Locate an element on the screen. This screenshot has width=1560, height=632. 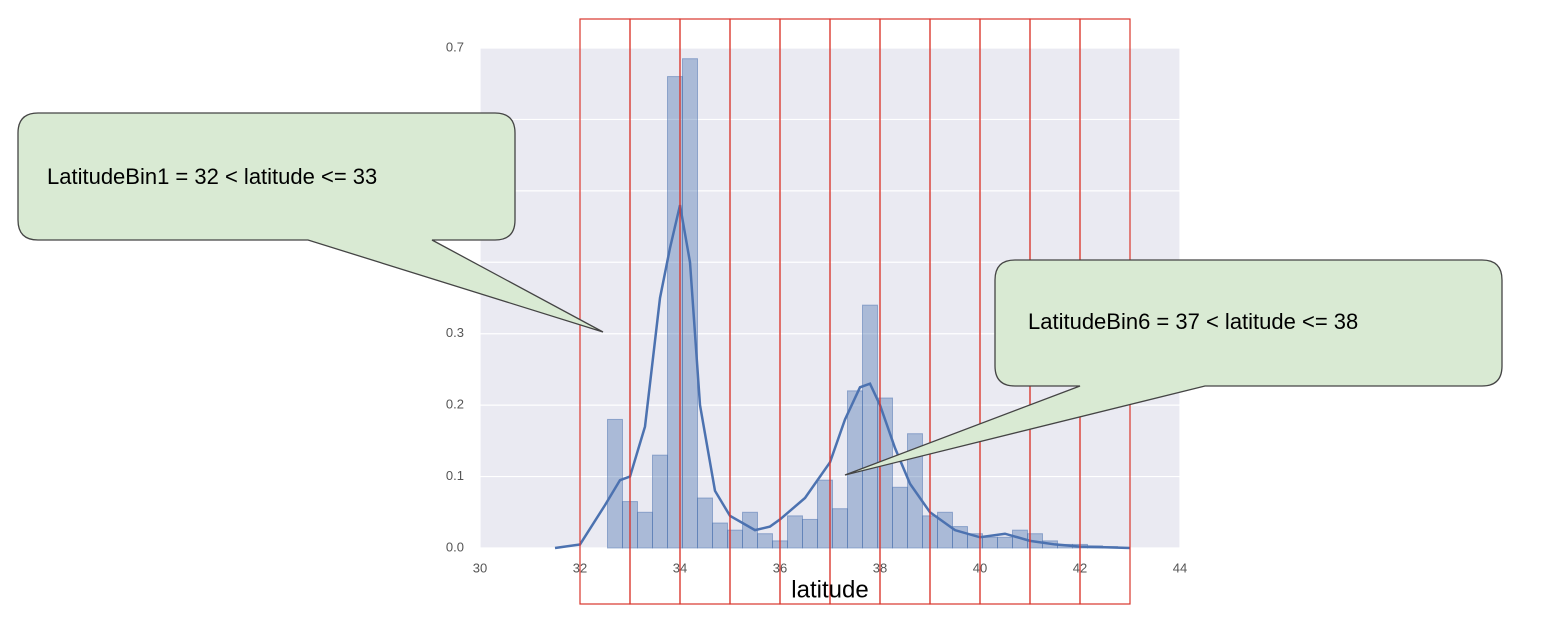
y-tick-label: 0.3 is located at coordinates (455, 332).